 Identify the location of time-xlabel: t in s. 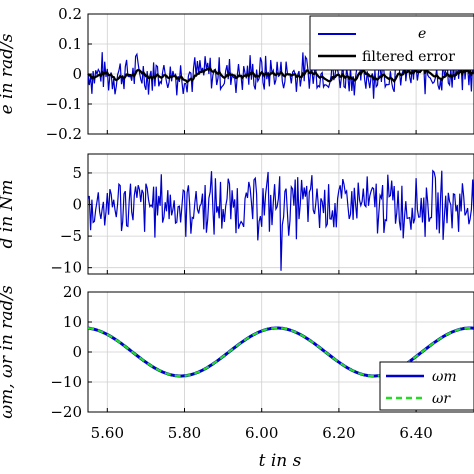
(280, 461).